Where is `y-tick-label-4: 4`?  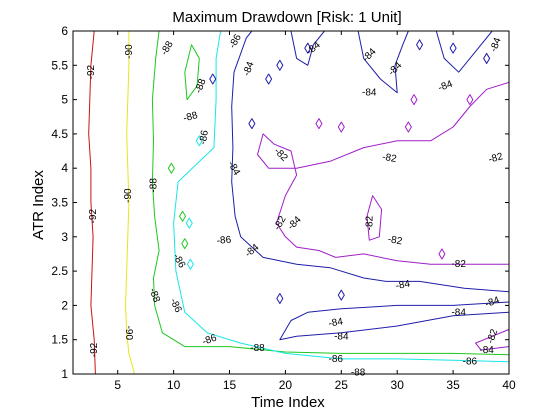
y-tick-label-4: 4 is located at coordinates (64, 168).